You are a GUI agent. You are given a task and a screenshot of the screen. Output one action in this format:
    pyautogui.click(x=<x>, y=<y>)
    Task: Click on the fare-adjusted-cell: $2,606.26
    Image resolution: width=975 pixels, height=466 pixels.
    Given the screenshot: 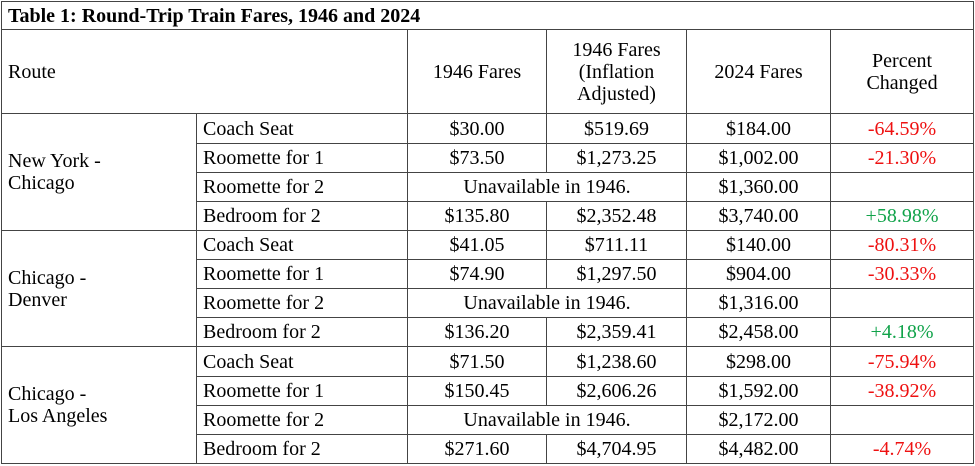 What is the action you would take?
    pyautogui.click(x=616, y=390)
    